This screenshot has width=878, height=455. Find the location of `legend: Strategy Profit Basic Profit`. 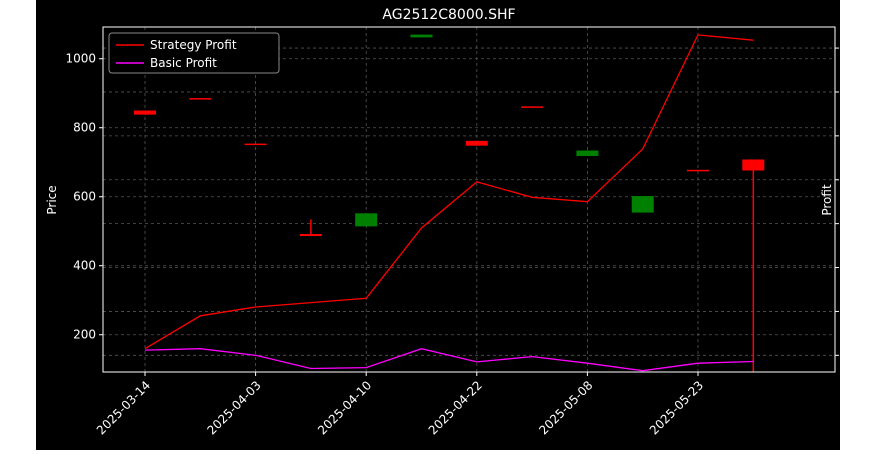

legend: Strategy Profit Basic Profit is located at coordinates (194, 53).